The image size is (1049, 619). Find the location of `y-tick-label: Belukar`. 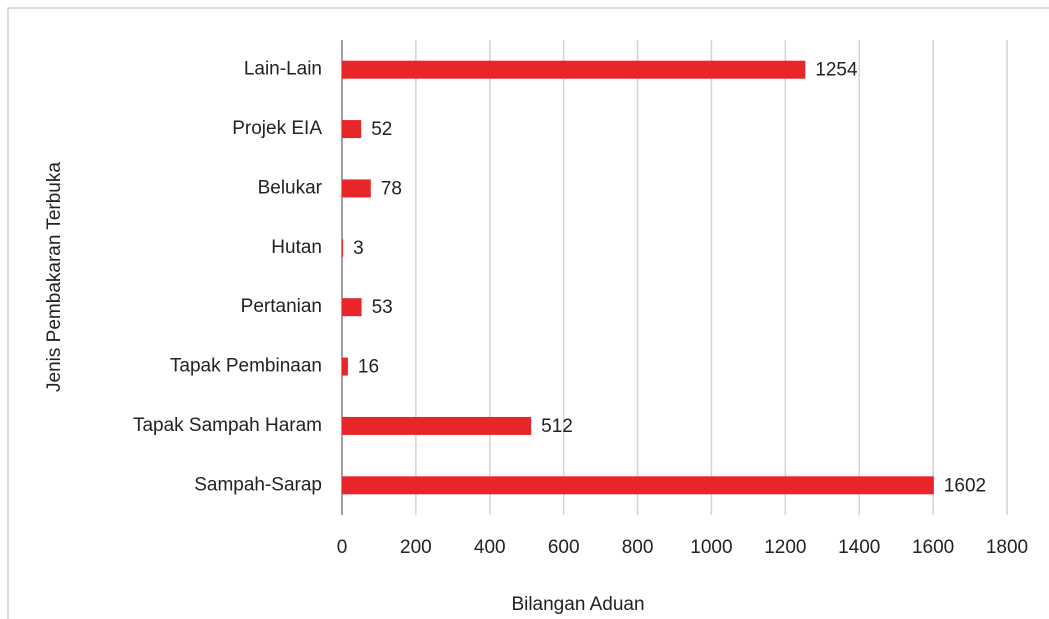

y-tick-label: Belukar is located at coordinates (290, 187).